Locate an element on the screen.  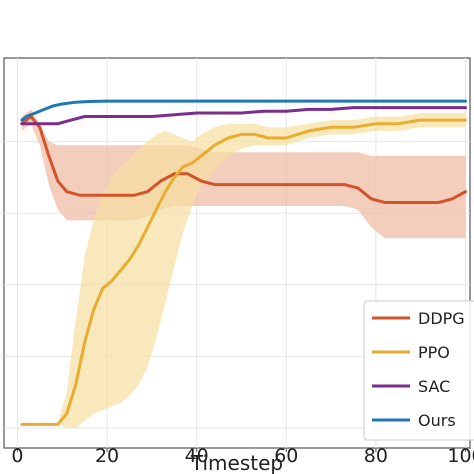
x-tick-label: 0 is located at coordinates (17, 456).